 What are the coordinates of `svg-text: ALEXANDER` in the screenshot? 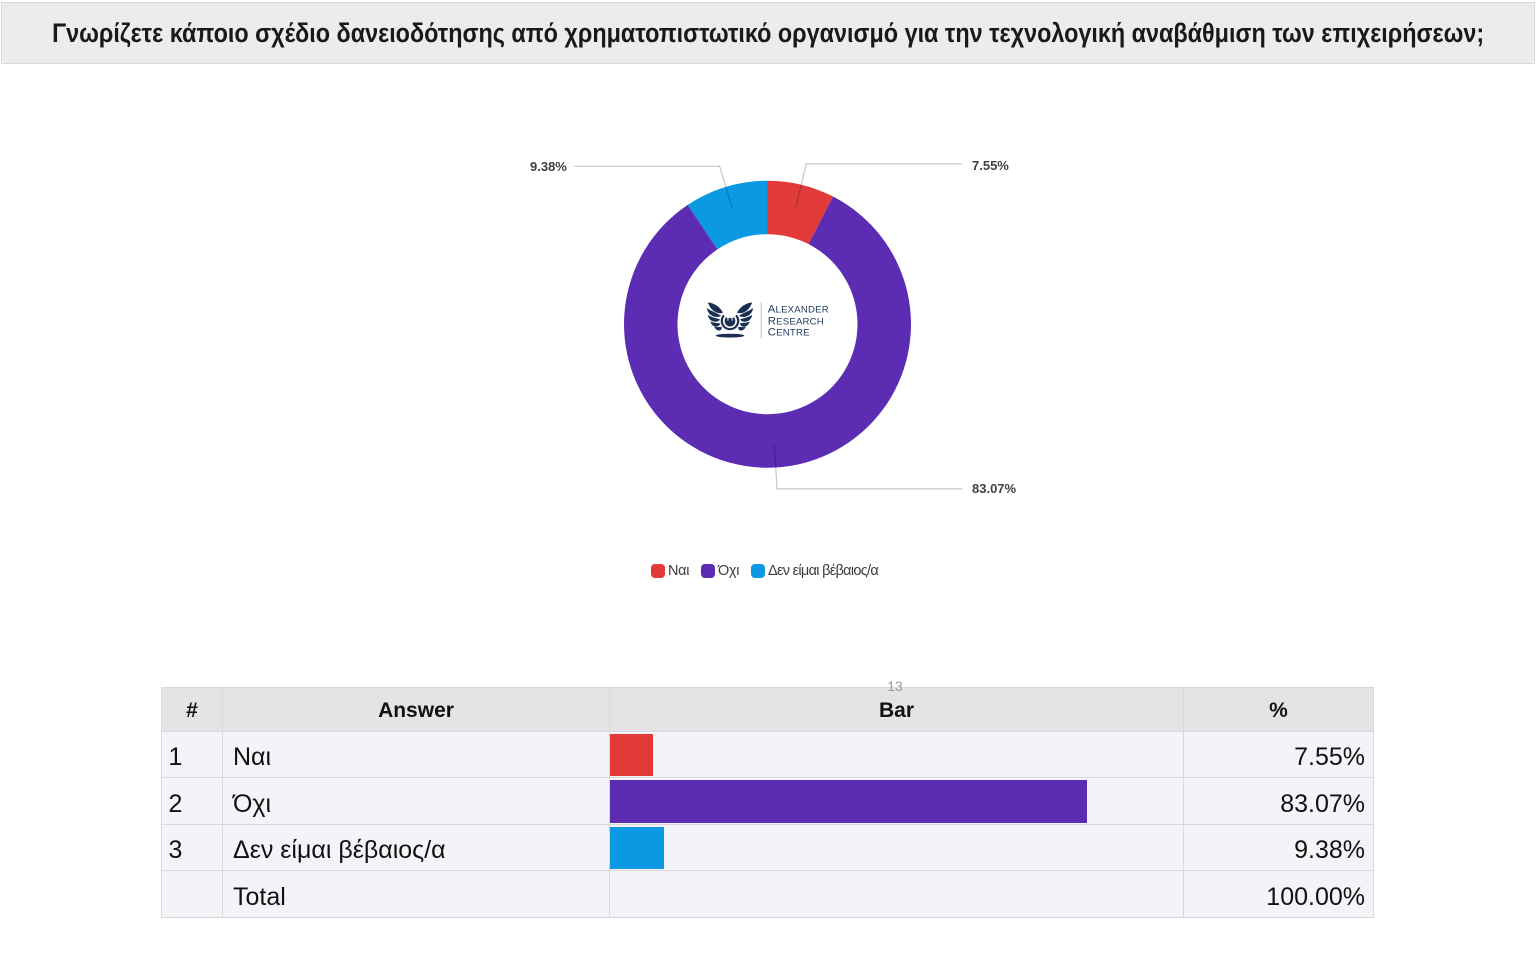 It's located at (798, 309).